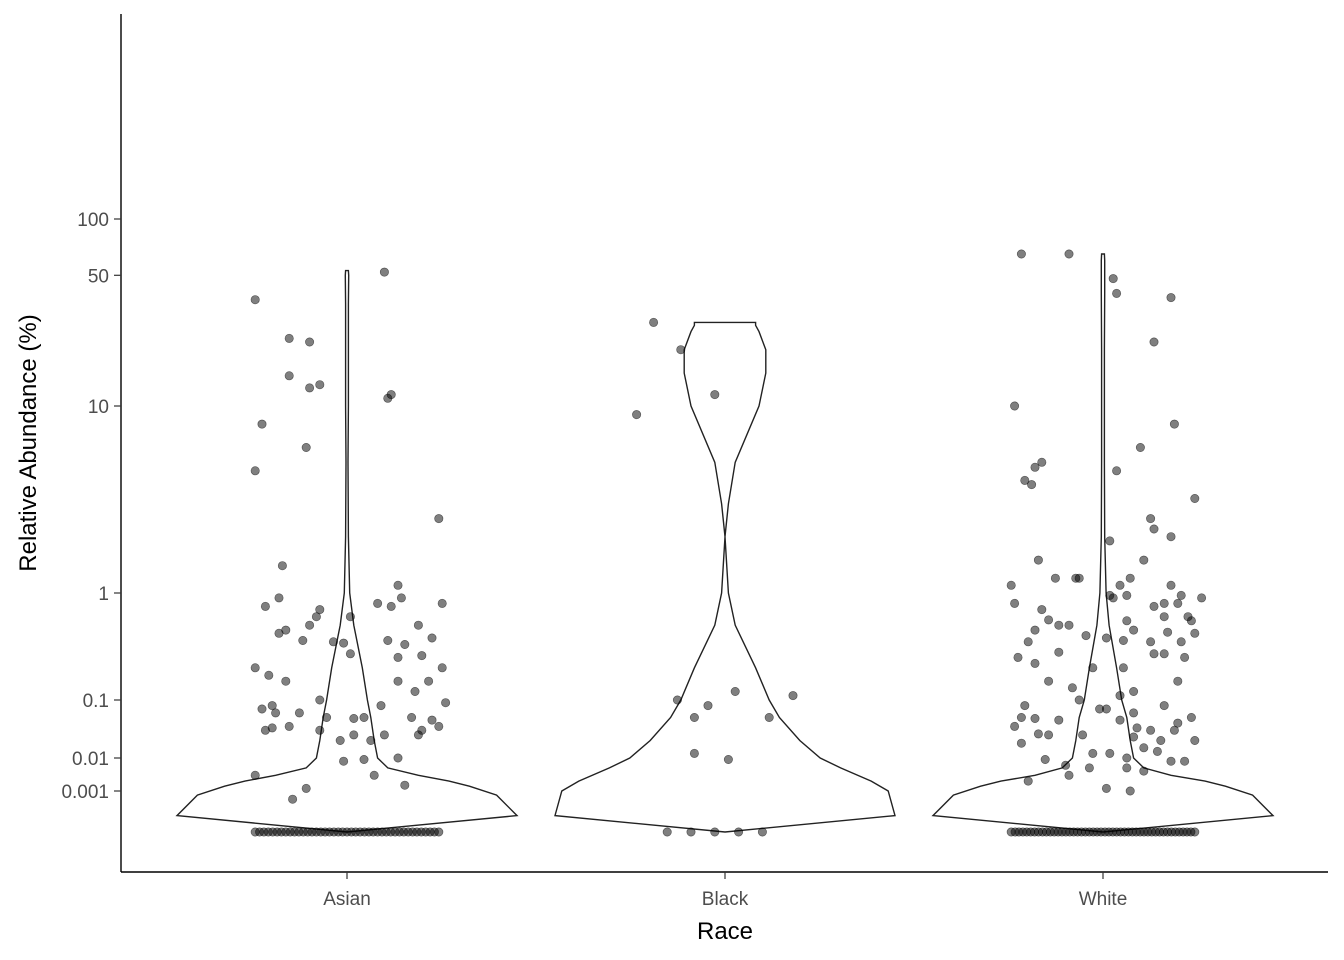 The width and height of the screenshot is (1344, 960). What do you see at coordinates (85, 792) in the screenshot?
I see `y-tick-label: 0.001` at bounding box center [85, 792].